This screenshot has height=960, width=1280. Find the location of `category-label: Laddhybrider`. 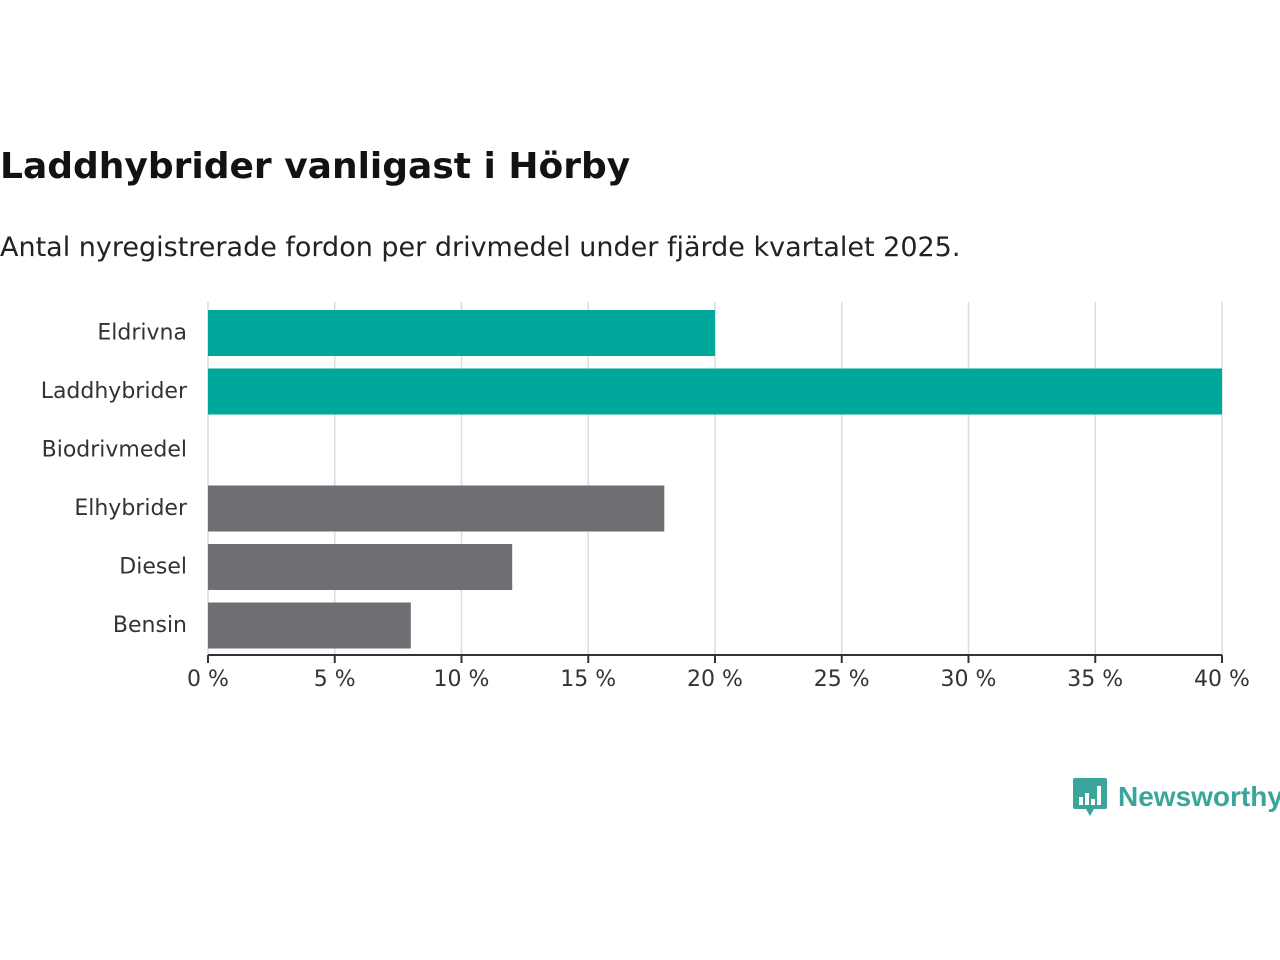

category-label: Laddhybrider is located at coordinates (114, 391).